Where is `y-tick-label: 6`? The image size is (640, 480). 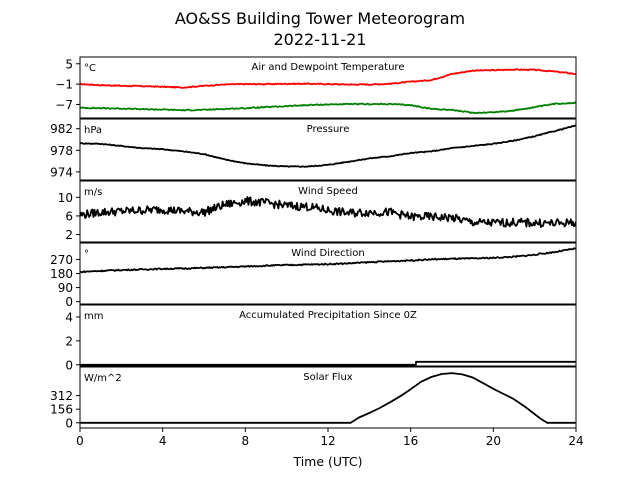 y-tick-label: 6 is located at coordinates (69, 216).